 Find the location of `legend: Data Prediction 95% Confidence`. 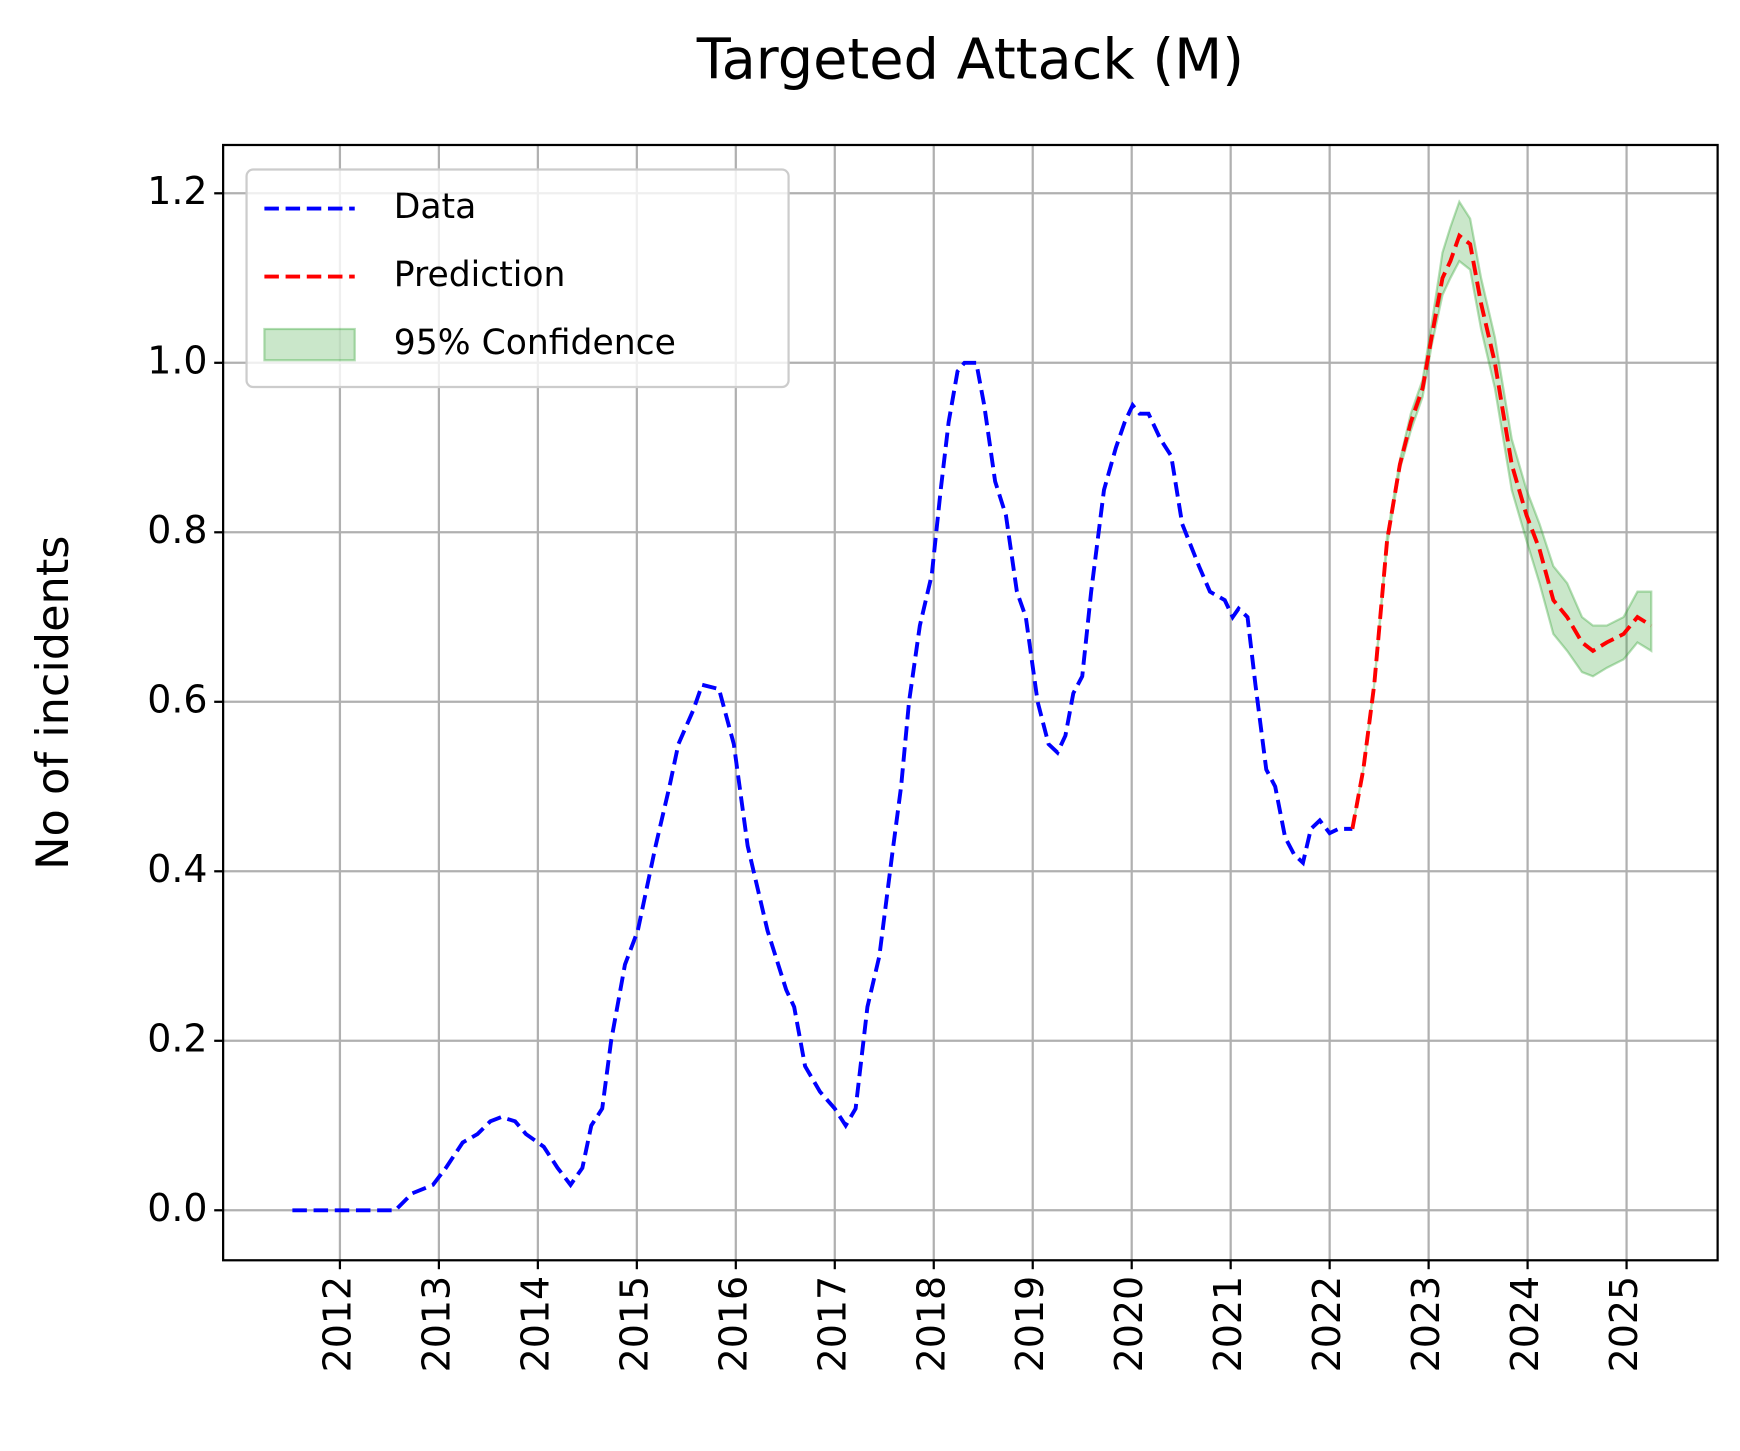

legend: Data Prediction 95% Confidence is located at coordinates (517, 278).